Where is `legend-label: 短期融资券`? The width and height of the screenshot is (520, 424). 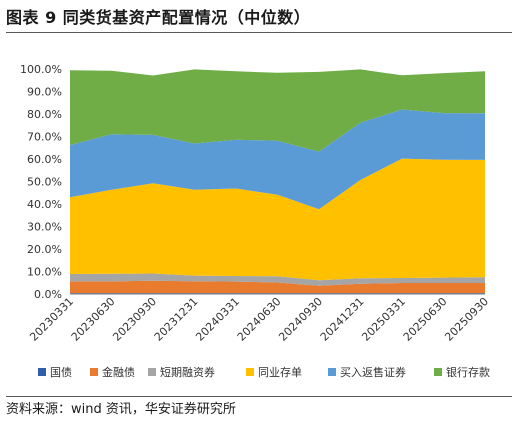 legend-label: 短期融资券 is located at coordinates (187, 372).